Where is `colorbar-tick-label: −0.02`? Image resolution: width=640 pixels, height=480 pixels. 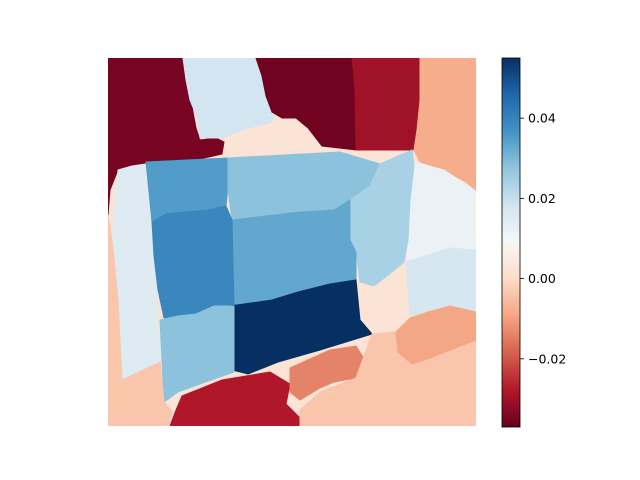 colorbar-tick-label: −0.02 is located at coordinates (547, 358).